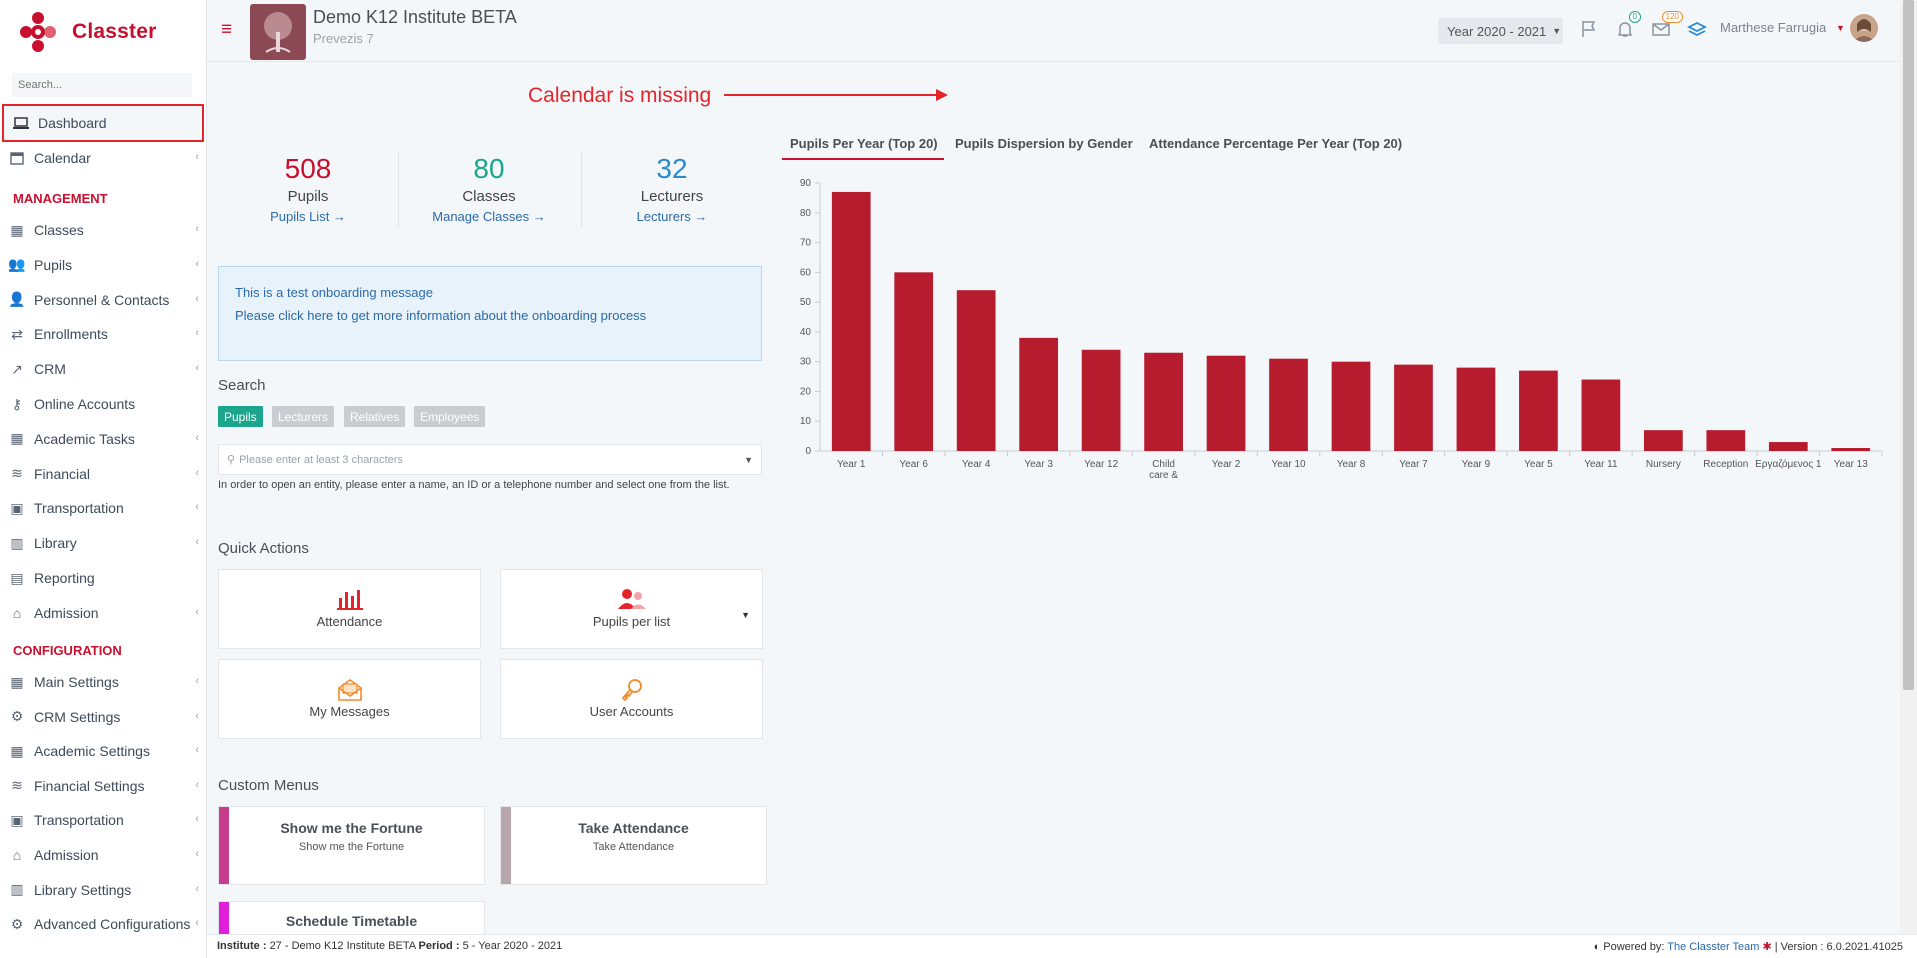 This screenshot has height=958, width=1917. Describe the element at coordinates (1627, 26) in the screenshot. I see `bell-icon: 0` at that location.